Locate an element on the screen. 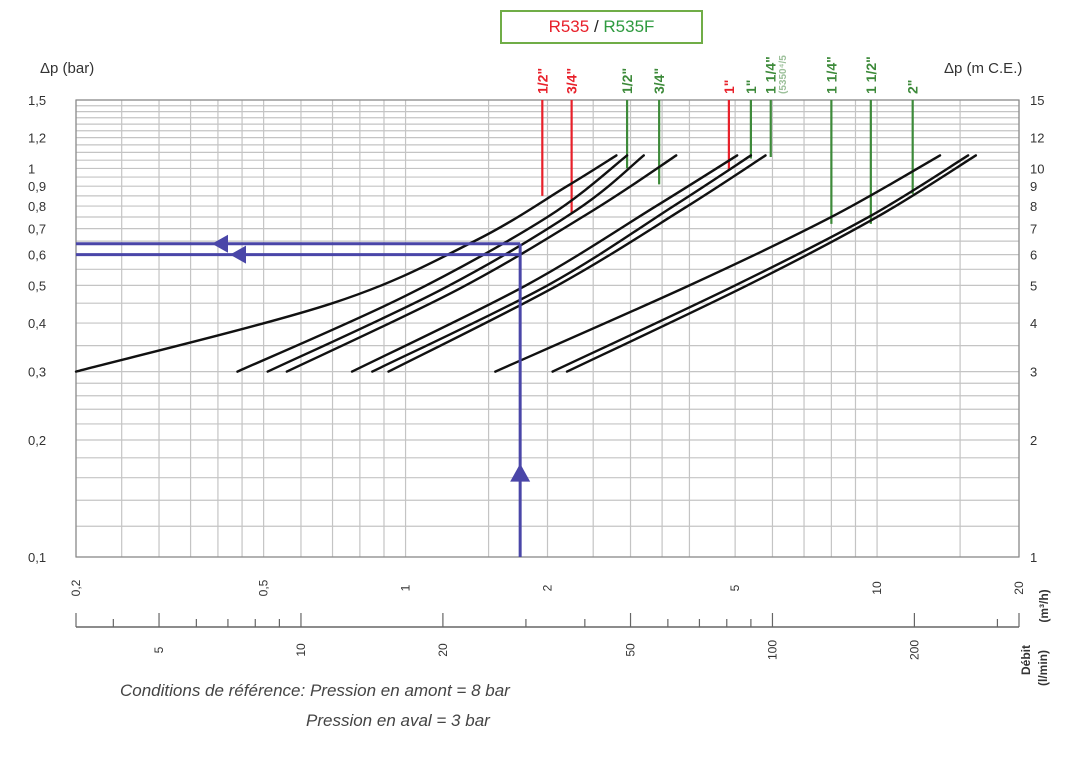 Image resolution: width=1088 pixels, height=762 pixels. x-axis-unit-m3h: (m³/h) is located at coordinates (1044, 605).